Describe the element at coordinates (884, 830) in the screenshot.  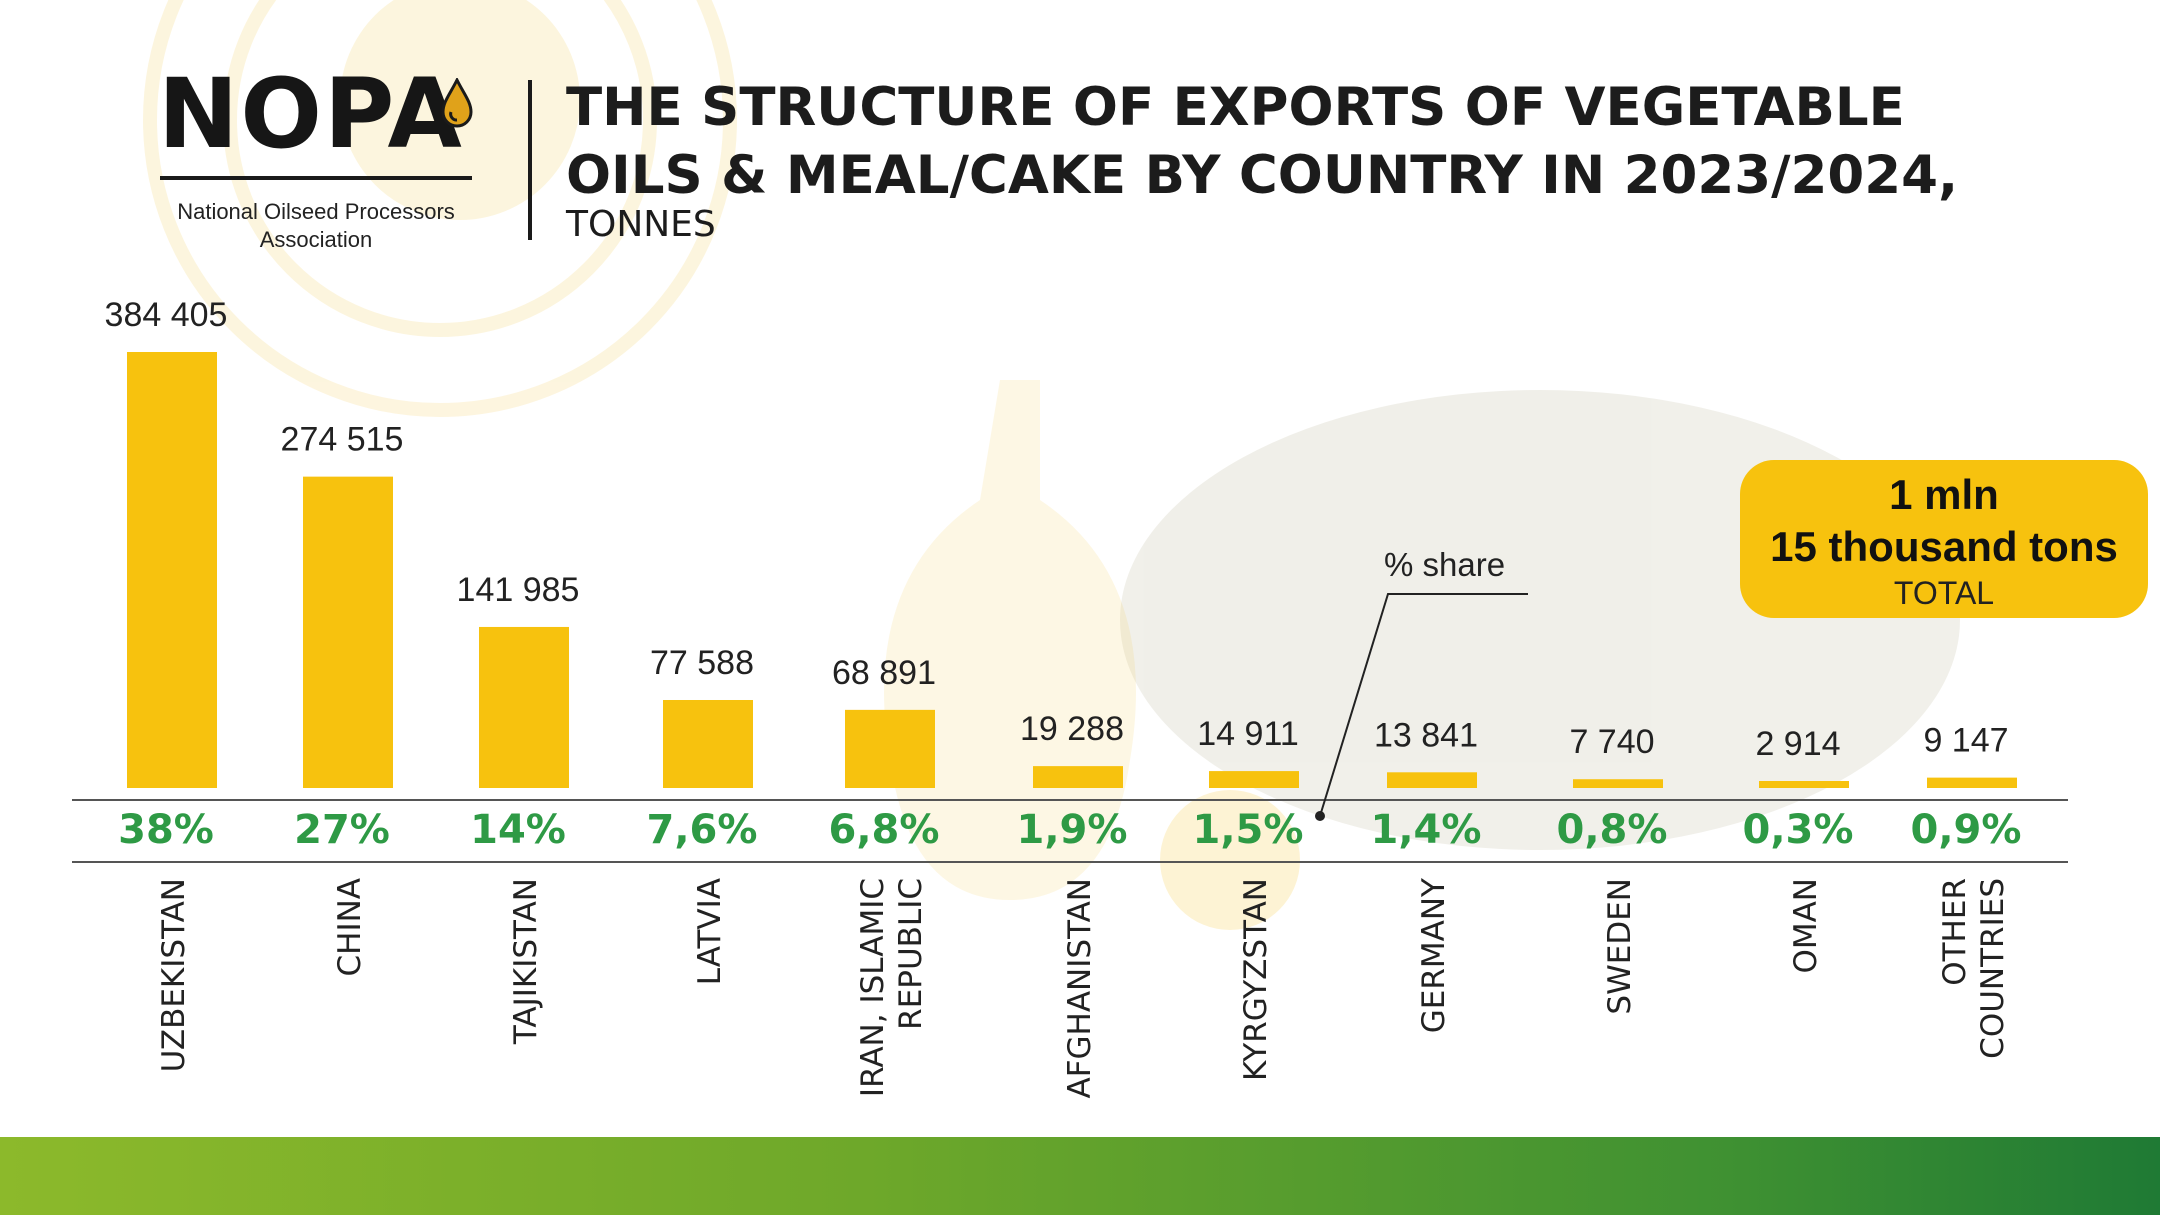
I see `share-label-4: 6,8%` at that location.